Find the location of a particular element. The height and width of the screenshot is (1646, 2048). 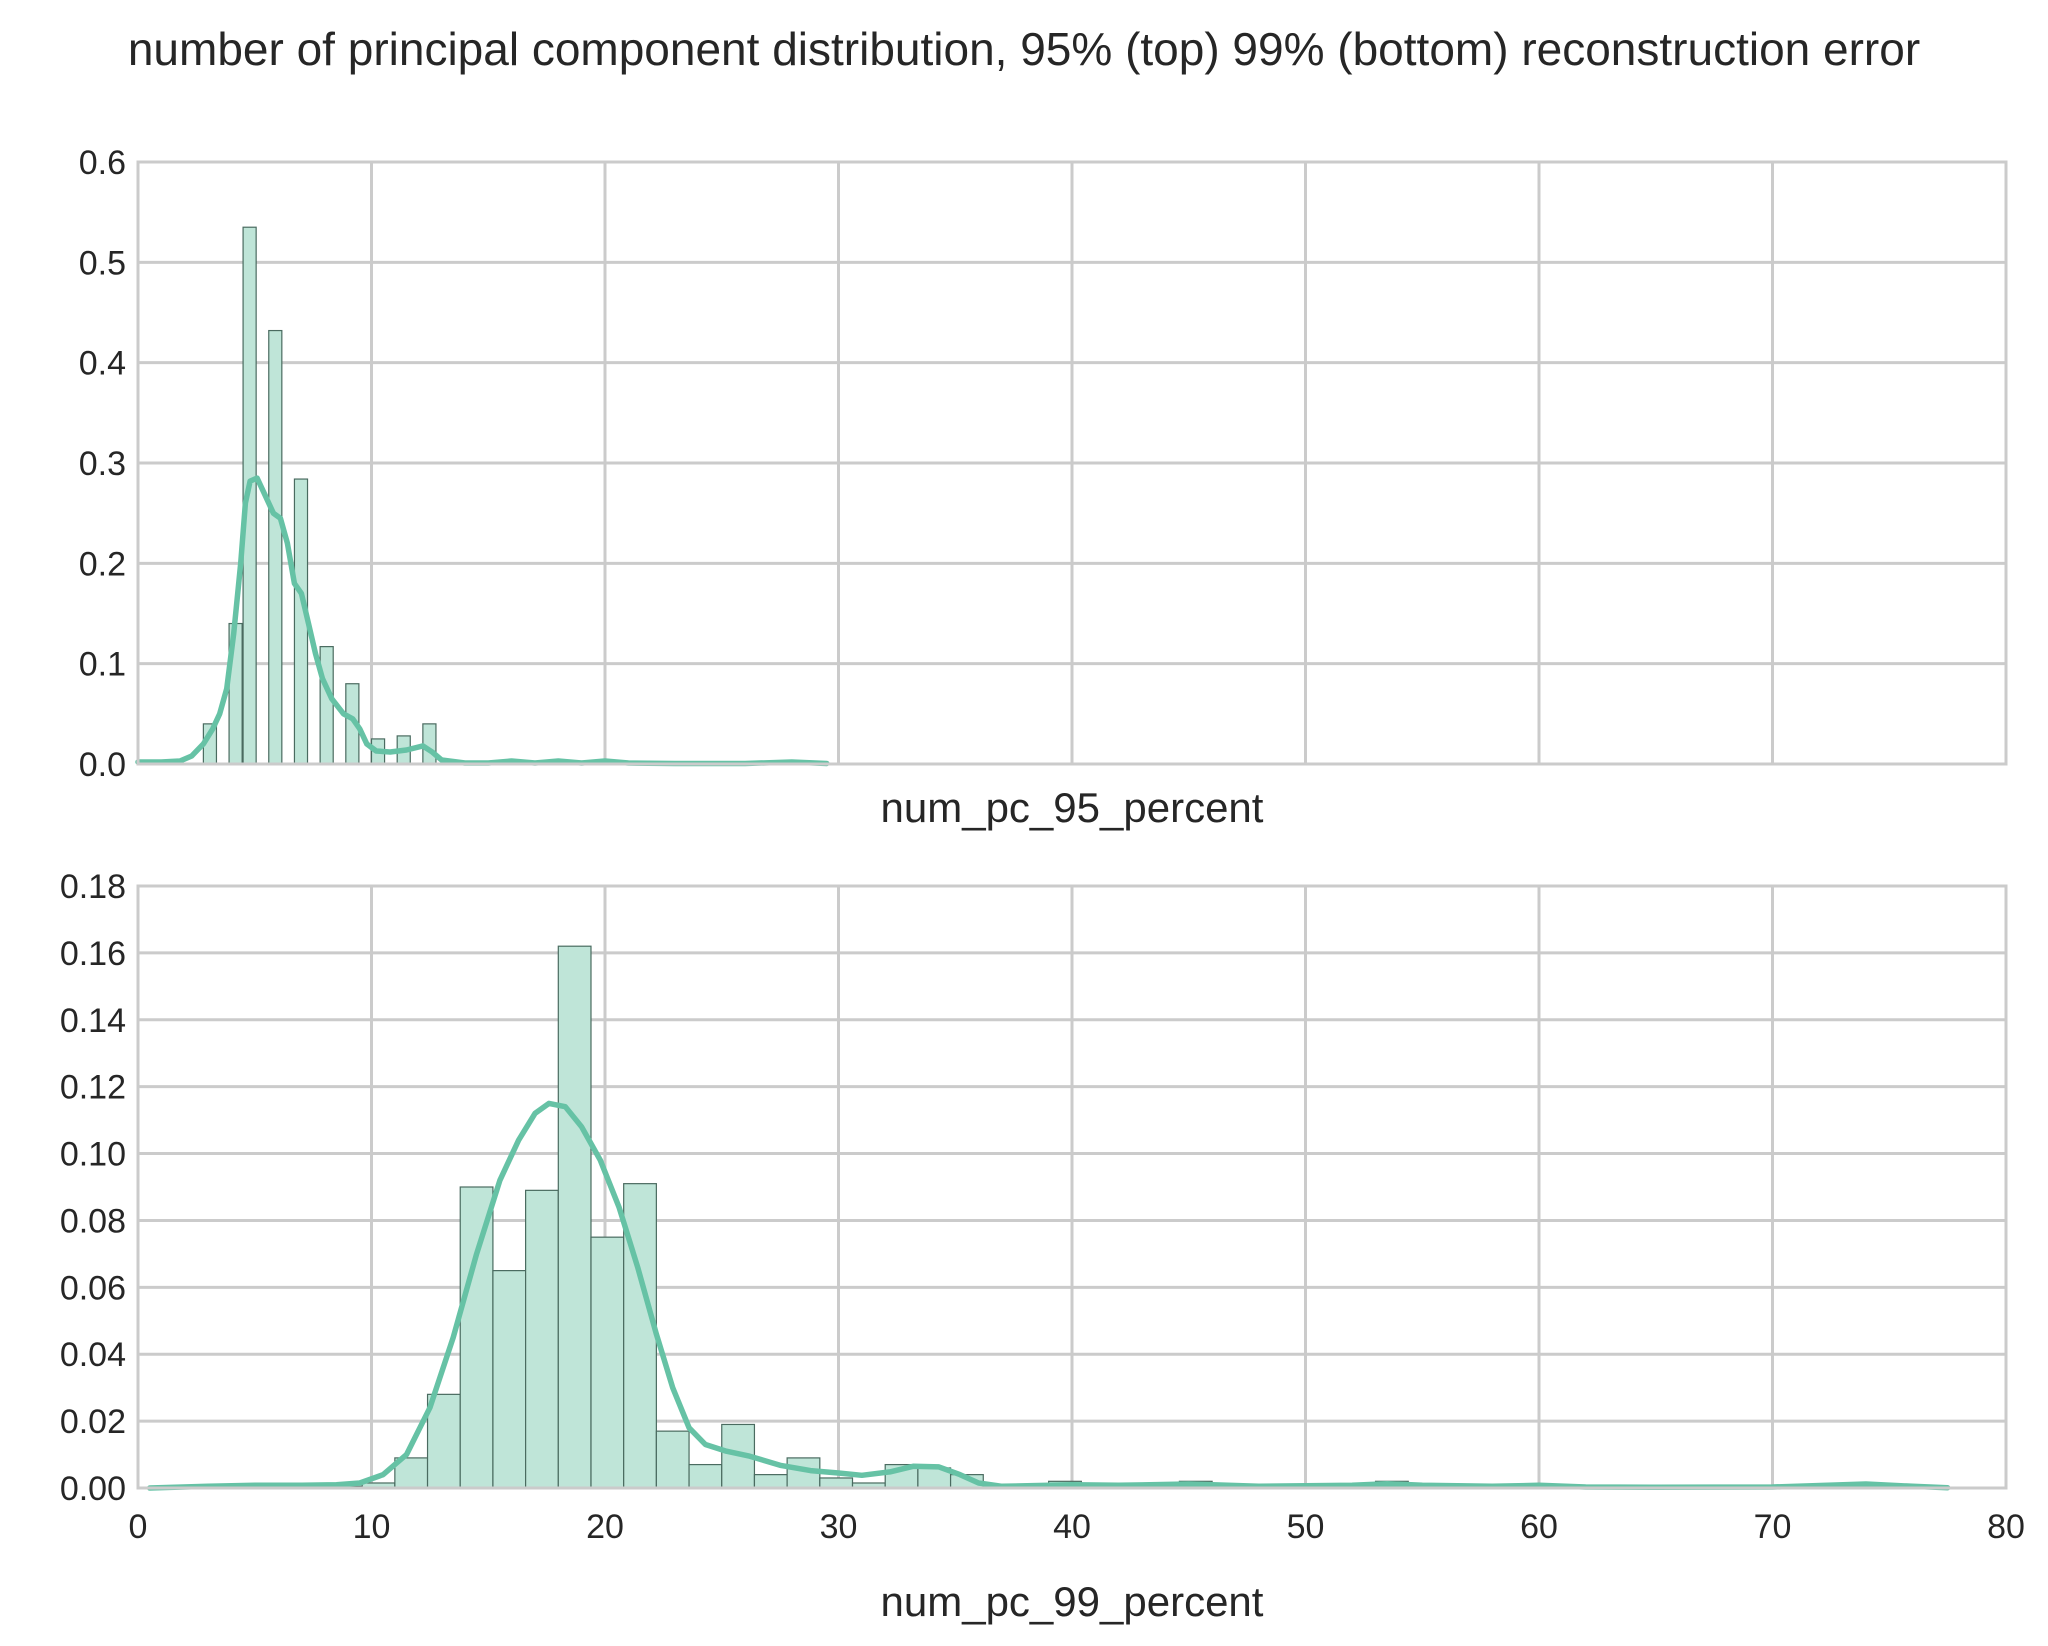

x-axis-label: num_pc_99_percent is located at coordinates (1072, 1601).